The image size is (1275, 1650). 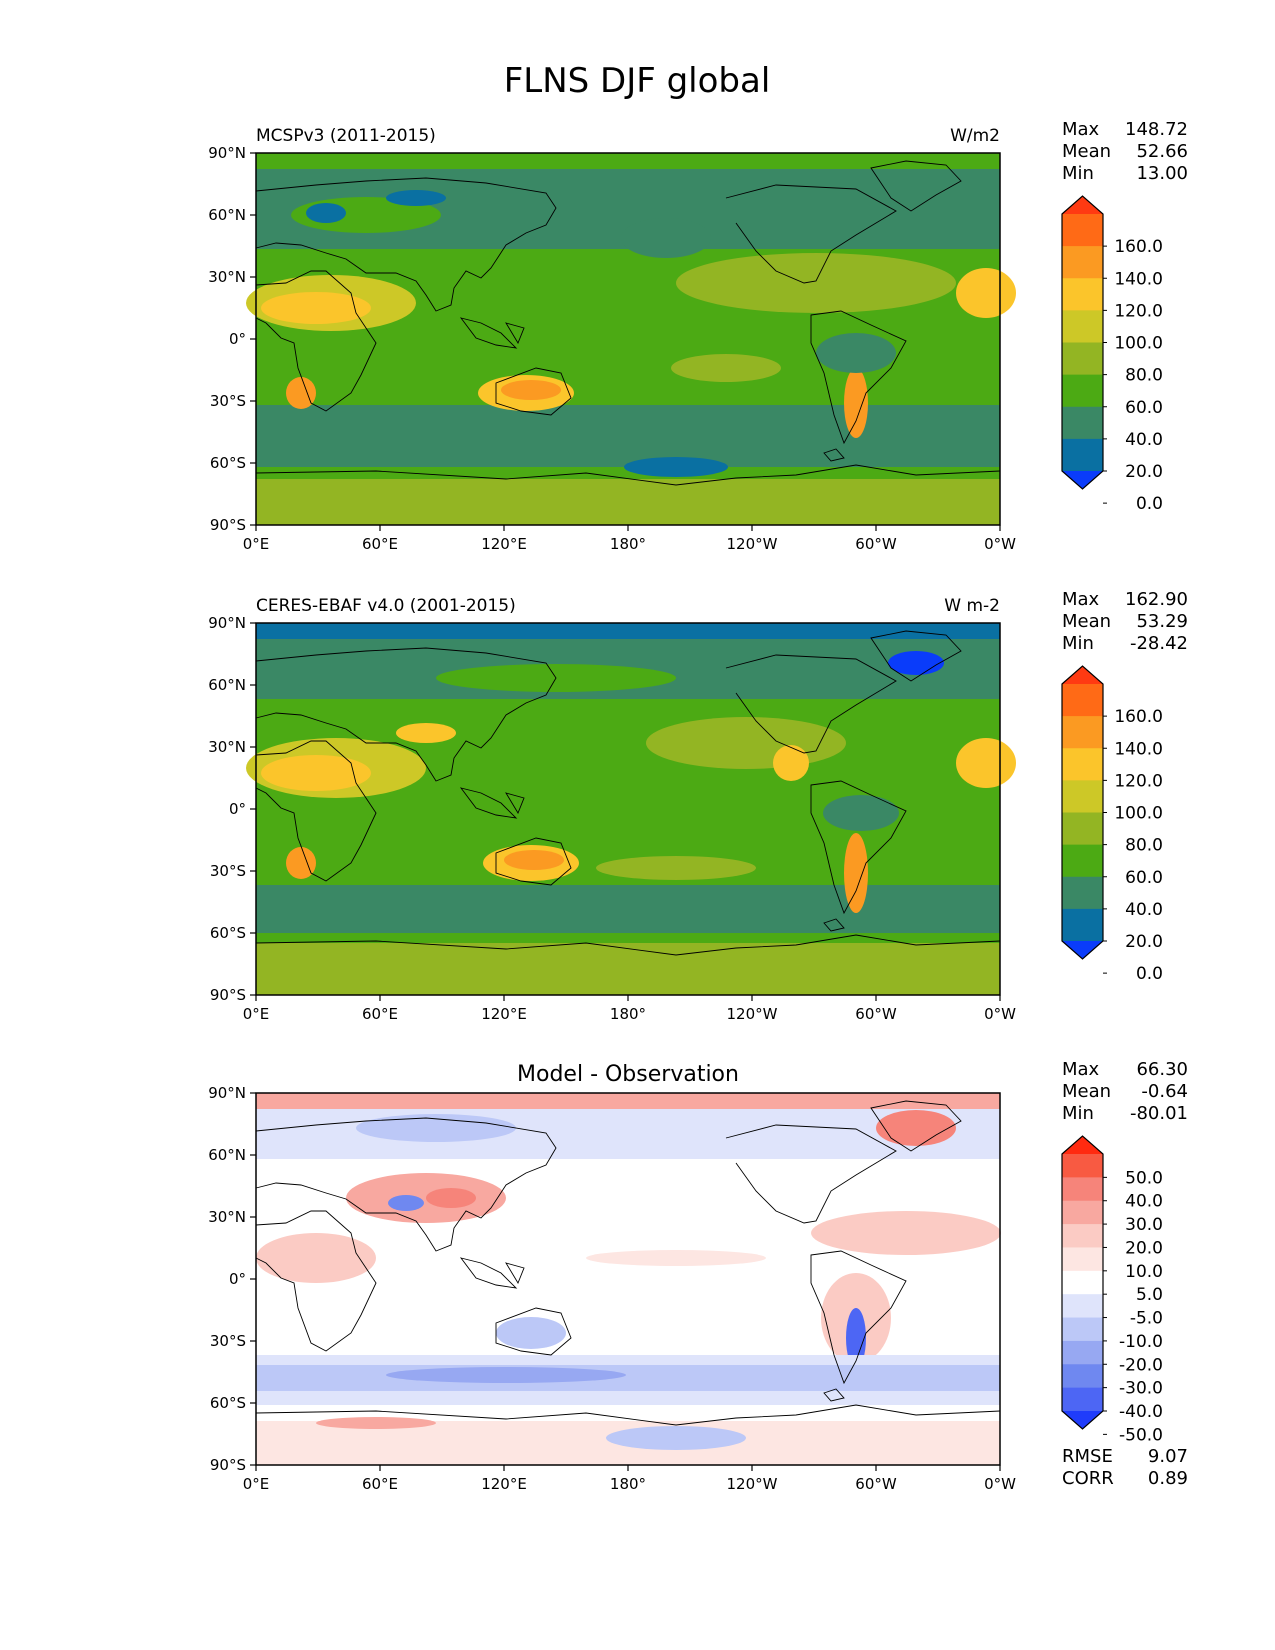 I want to click on stat-value: 13.00, so click(x=1162, y=173).